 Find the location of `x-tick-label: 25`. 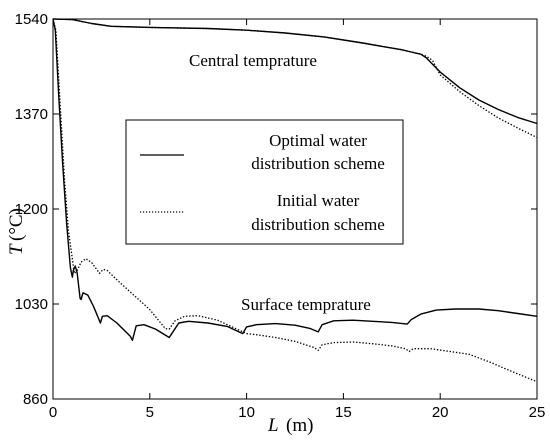

x-tick-label: 25 is located at coordinates (537, 412).